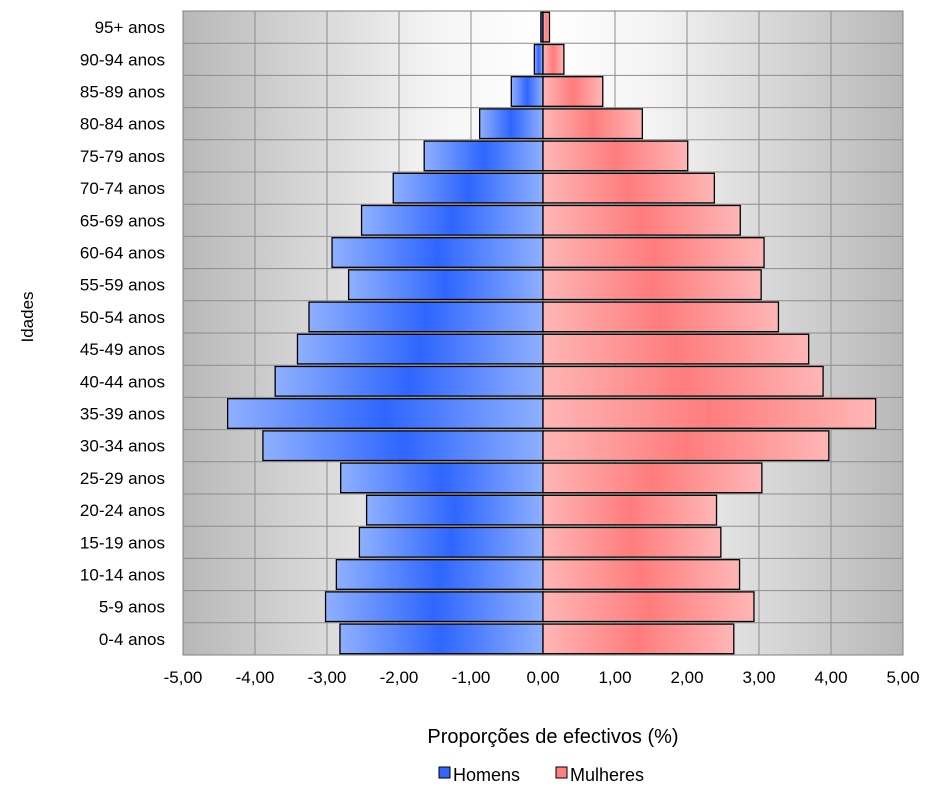 The width and height of the screenshot is (927, 792). What do you see at coordinates (638, 639) in the screenshot?
I see `bar-mulheres-0-4-anos` at bounding box center [638, 639].